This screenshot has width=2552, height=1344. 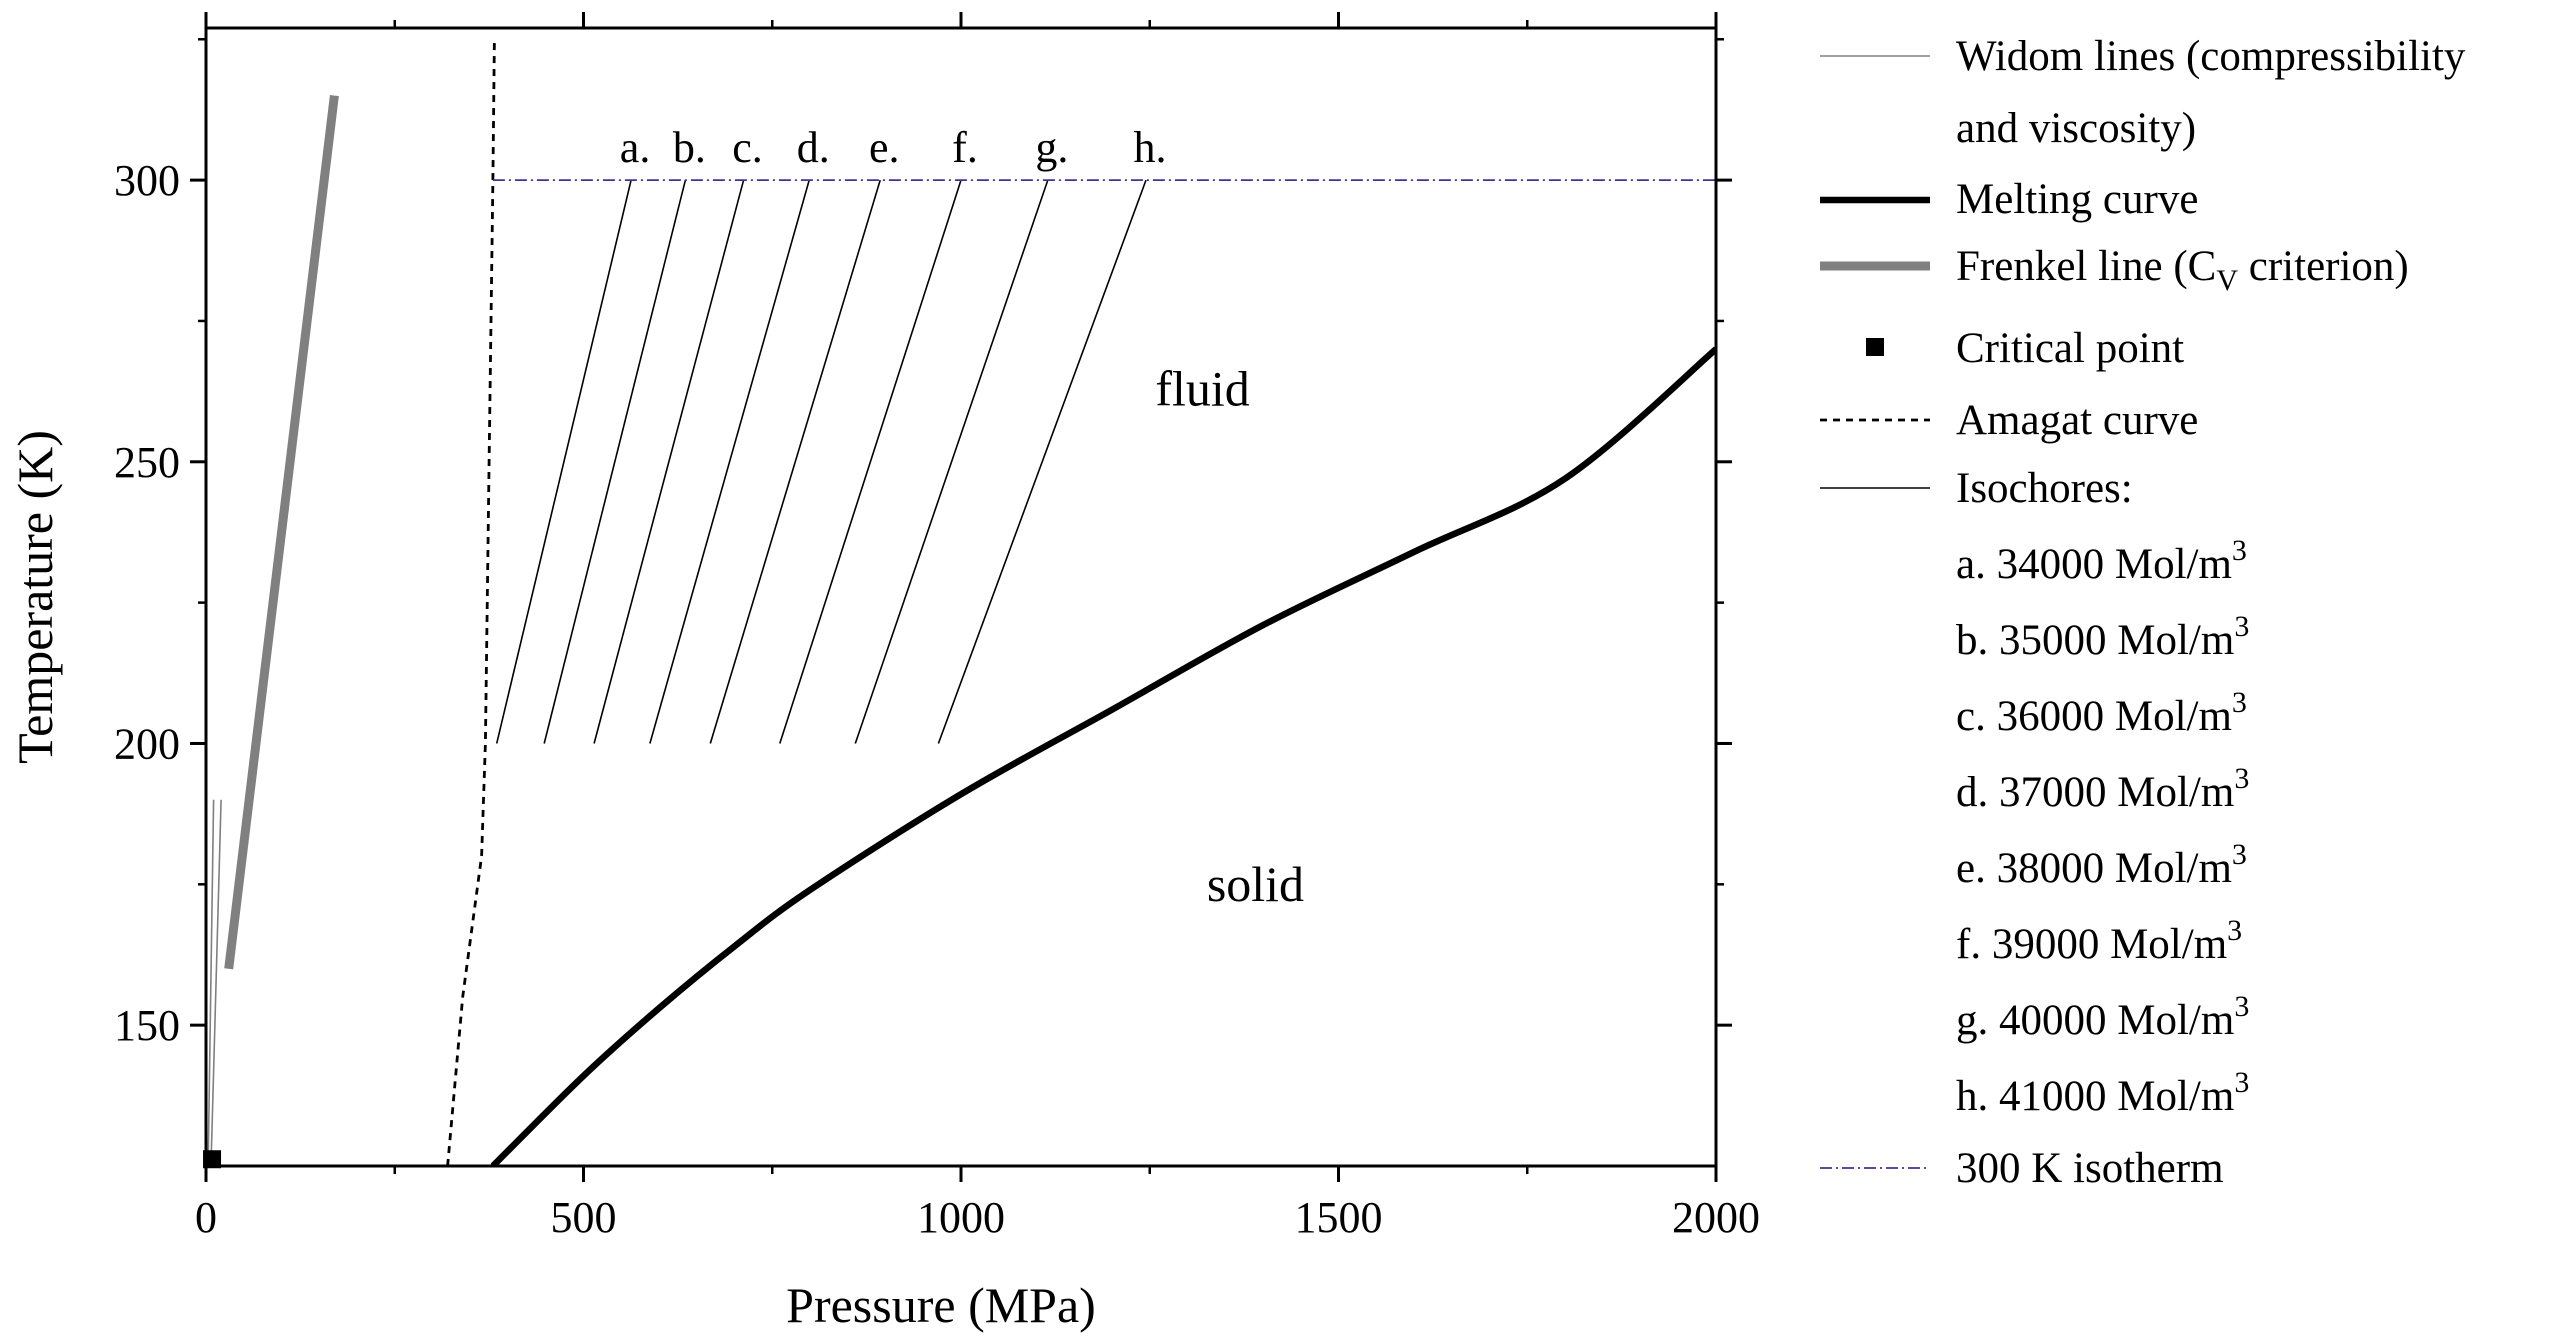 What do you see at coordinates (689, 147) in the screenshot?
I see `isochore-label-b: b.` at bounding box center [689, 147].